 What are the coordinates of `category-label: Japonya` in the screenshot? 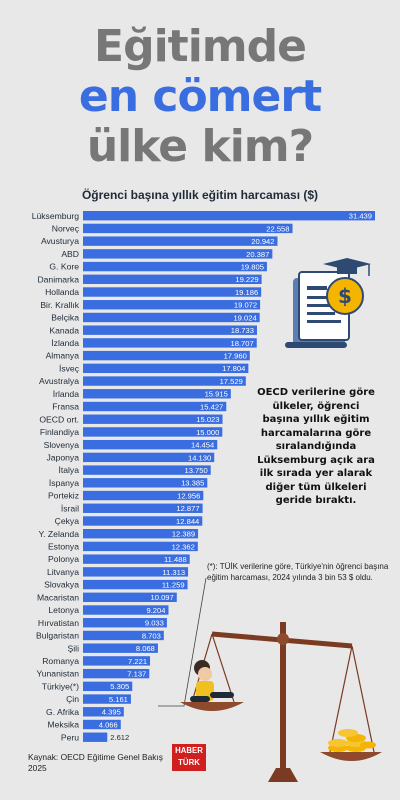 It's located at (63, 457).